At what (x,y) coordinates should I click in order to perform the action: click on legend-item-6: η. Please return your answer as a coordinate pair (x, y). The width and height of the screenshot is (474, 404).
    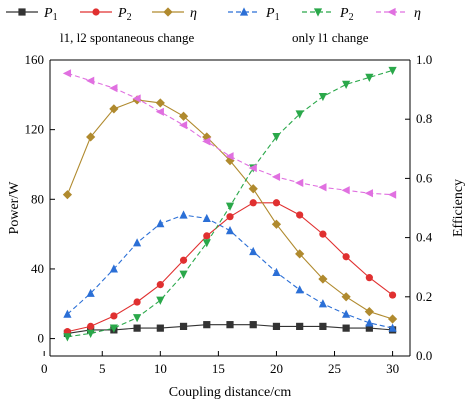
    Looking at the image, I should click on (398, 13).